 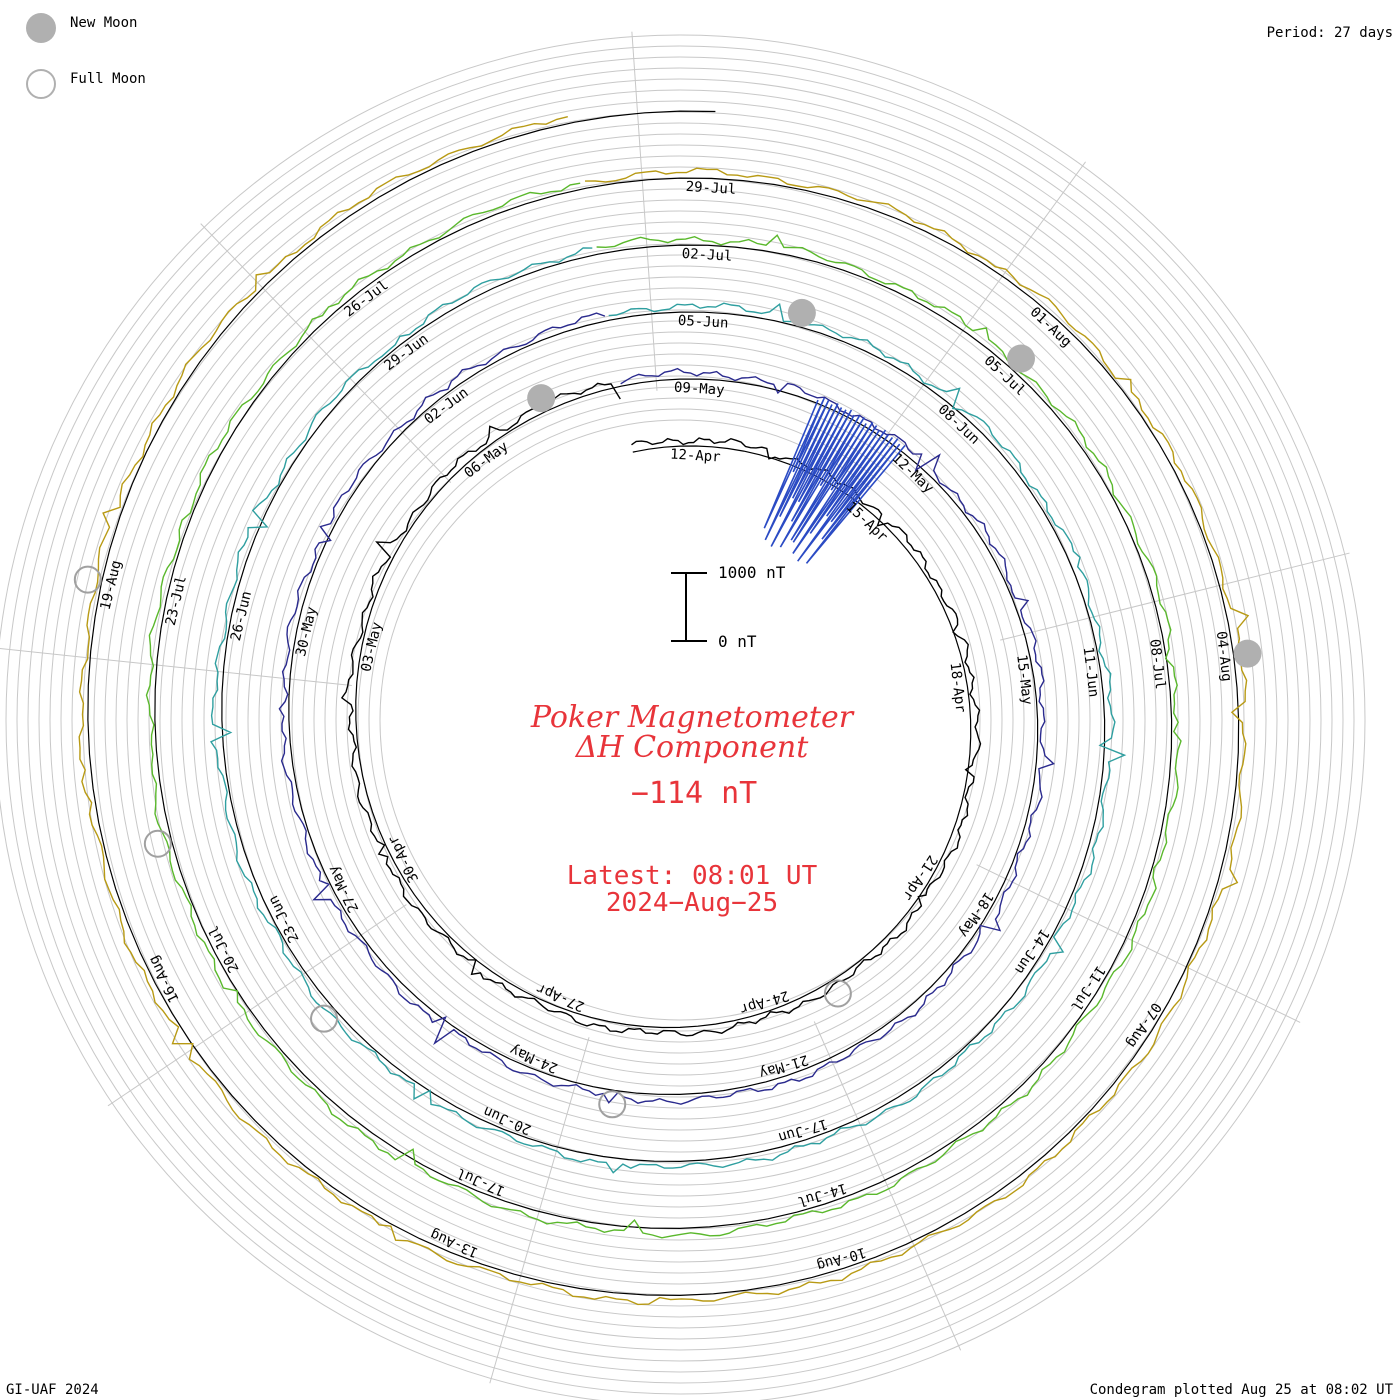 What do you see at coordinates (867, 522) in the screenshot?
I see `date-tick-label: 15-Apr` at bounding box center [867, 522].